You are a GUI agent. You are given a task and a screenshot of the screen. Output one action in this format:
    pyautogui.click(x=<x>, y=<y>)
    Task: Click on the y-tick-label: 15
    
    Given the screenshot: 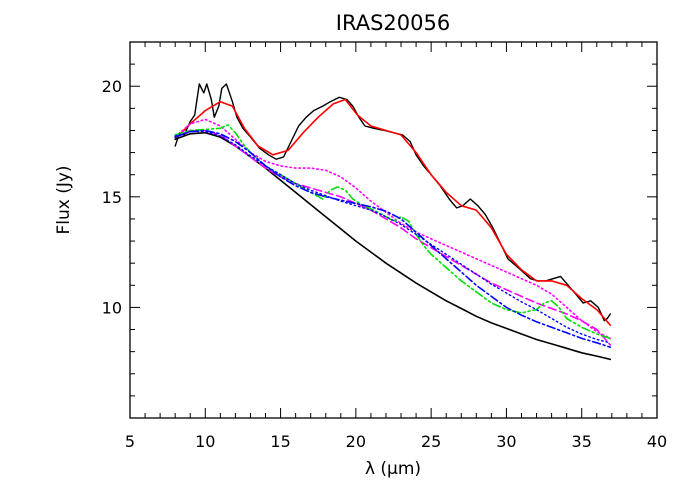 What is the action you would take?
    pyautogui.click(x=112, y=197)
    